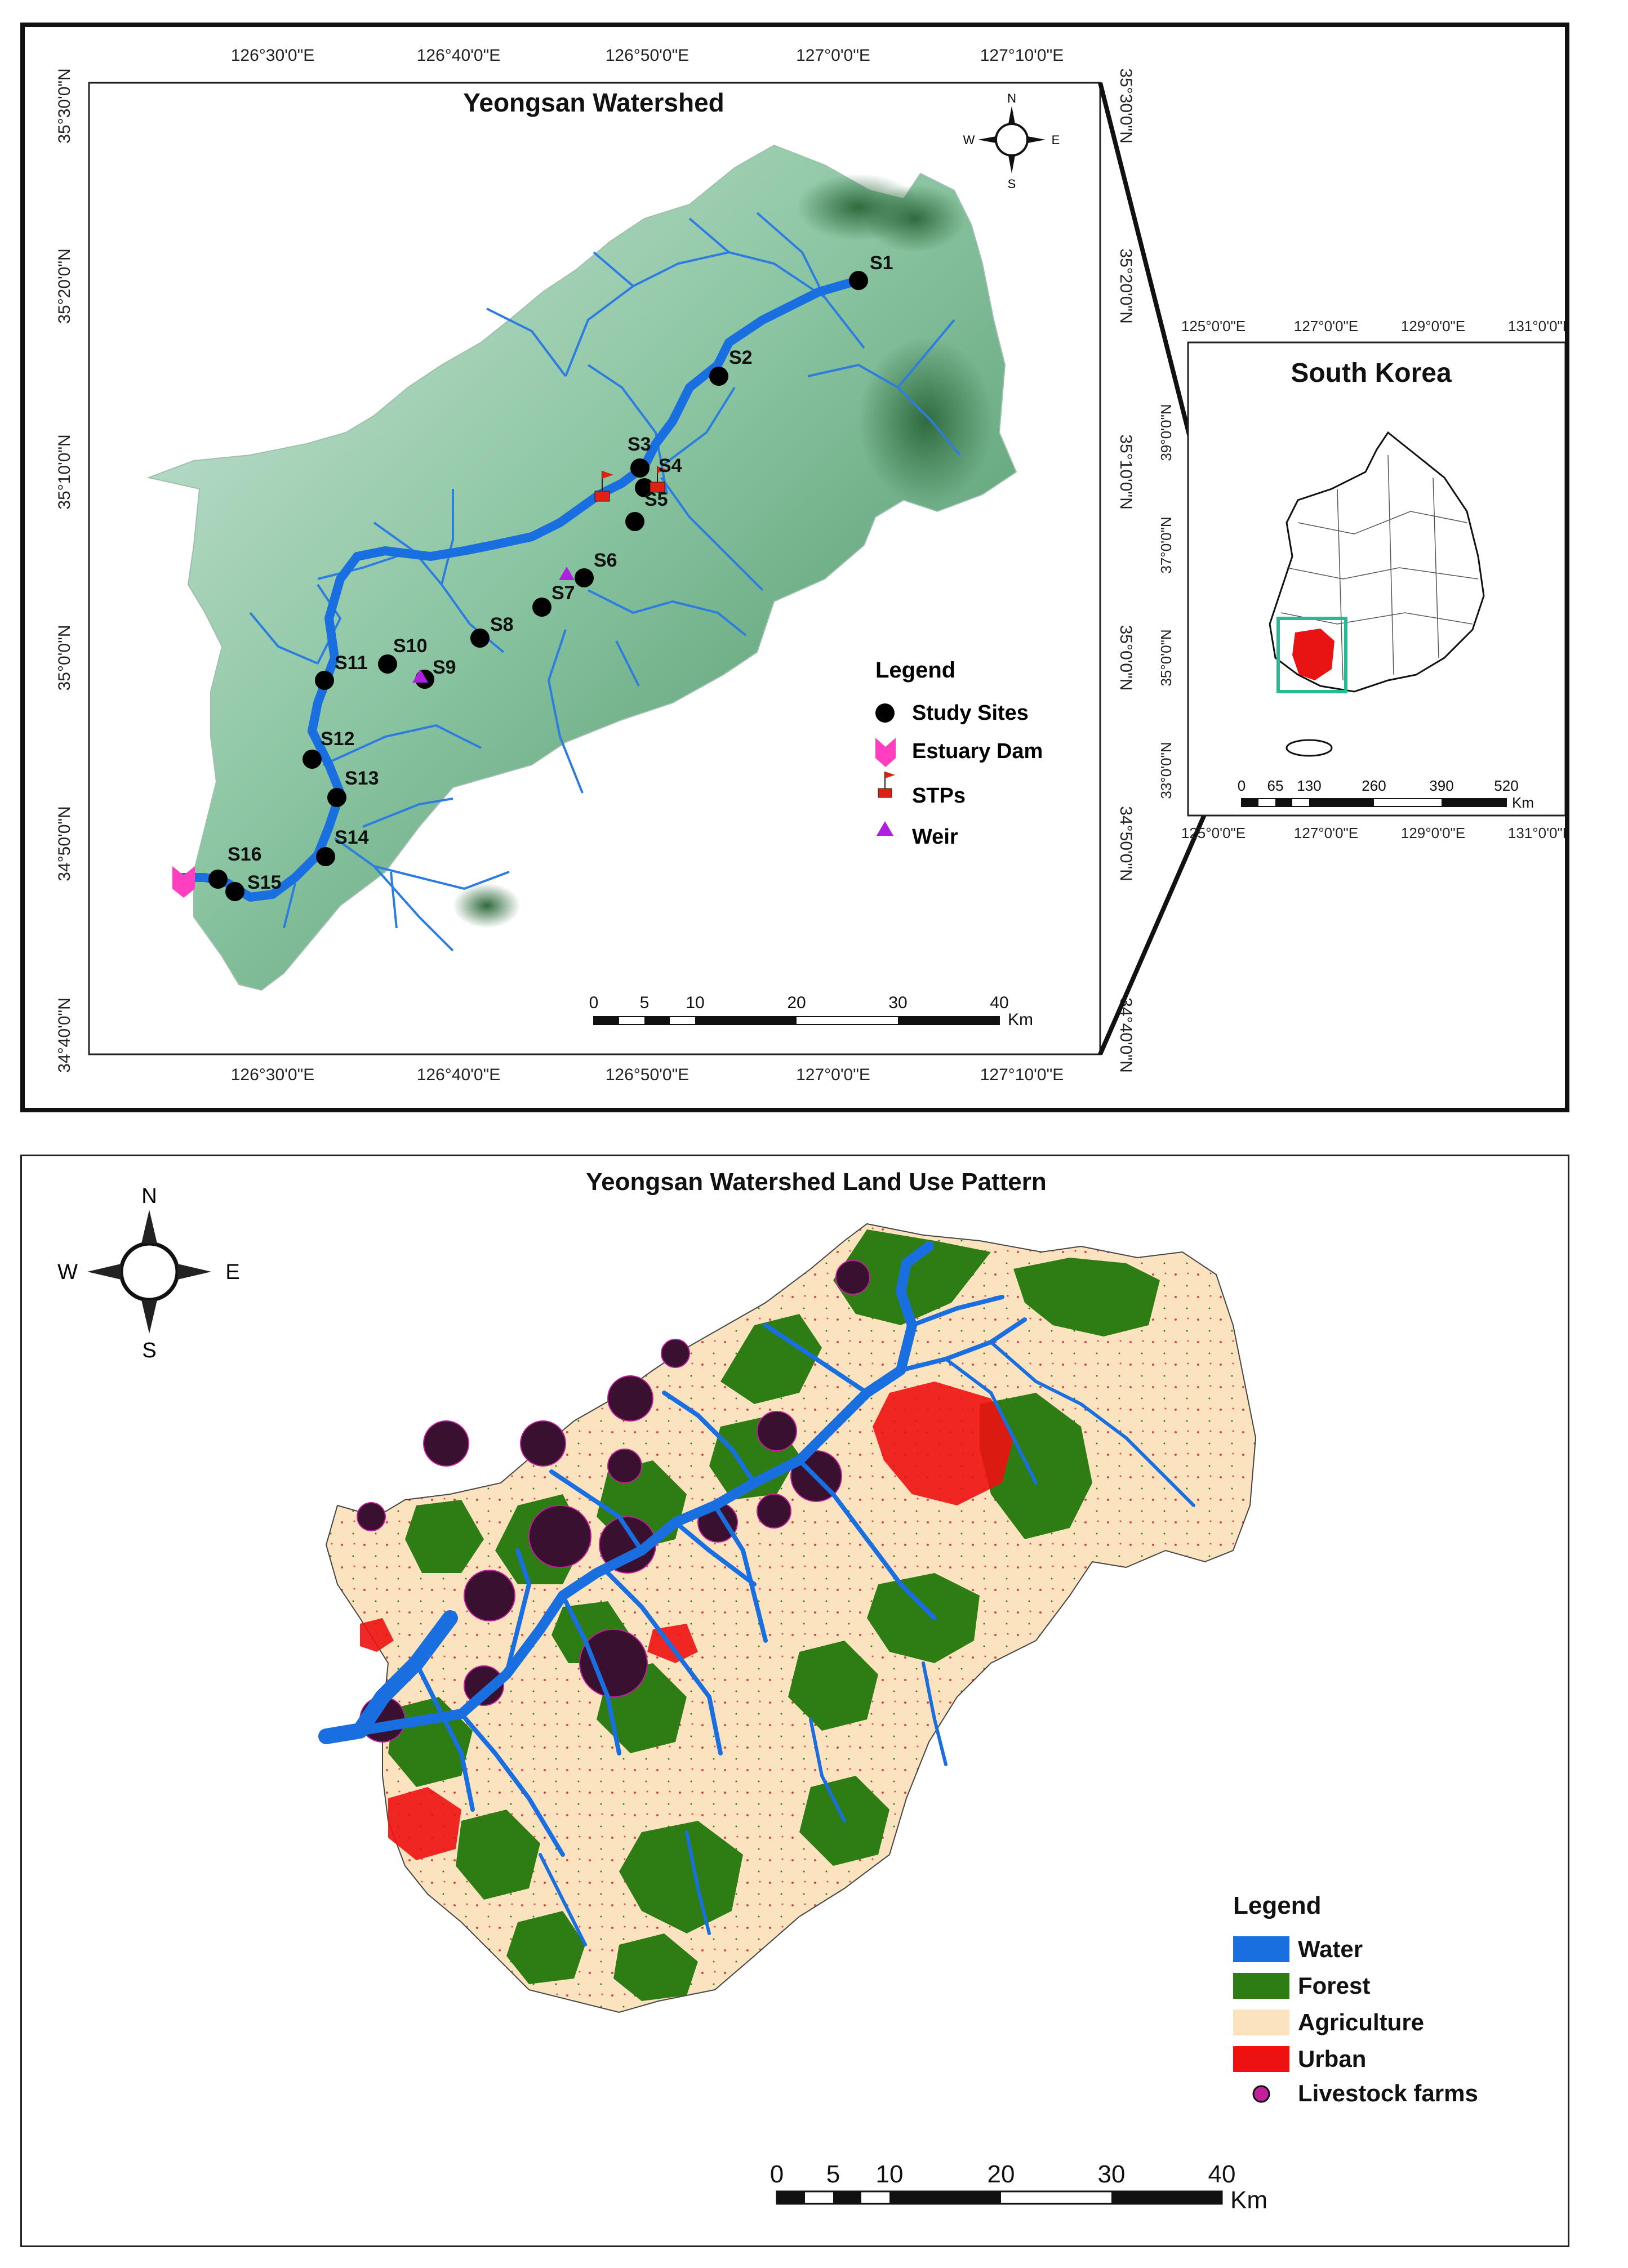  What do you see at coordinates (999, 1002) in the screenshot?
I see `scale-tick: 40` at bounding box center [999, 1002].